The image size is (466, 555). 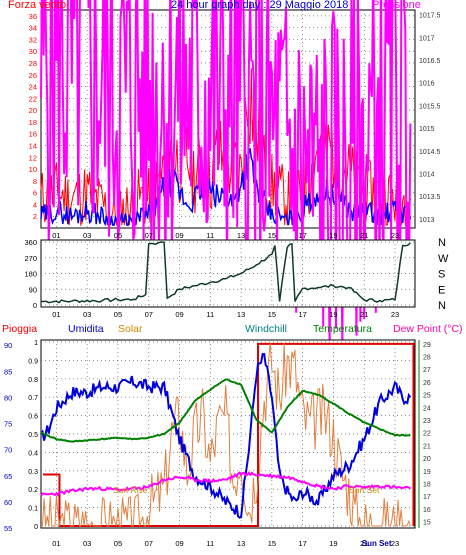 What do you see at coordinates (430, 61) in the screenshot?
I see `y-right-tick-label: 1016.5` at bounding box center [430, 61].